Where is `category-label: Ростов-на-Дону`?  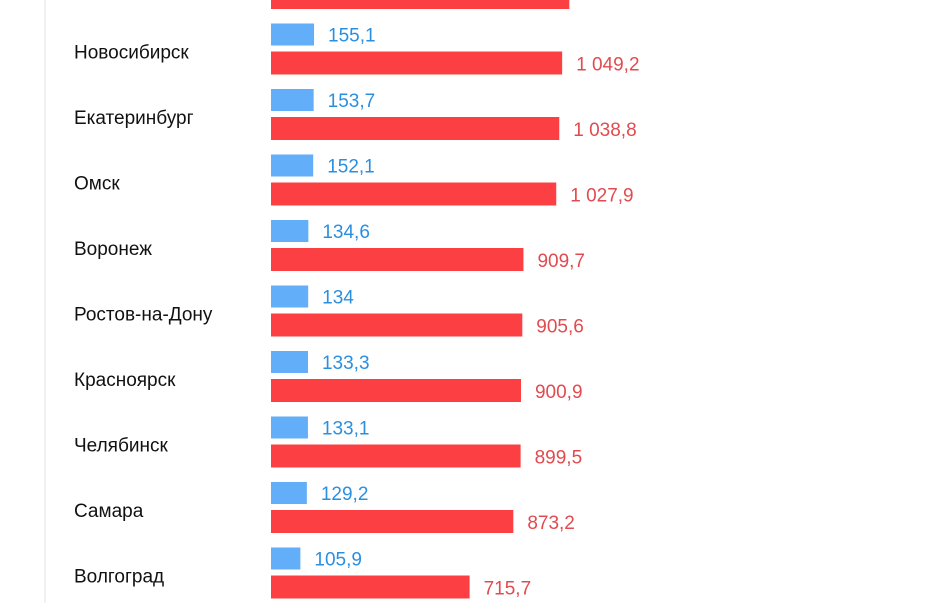
category-label: Ростов-на-Дону is located at coordinates (143, 315).